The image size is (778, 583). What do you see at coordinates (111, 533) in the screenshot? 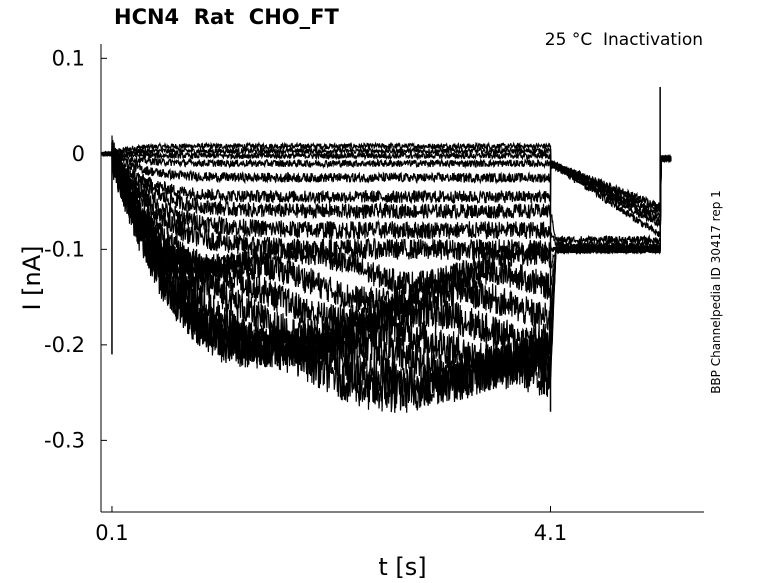
I see `x-tick-label: 0.1` at bounding box center [111, 533].